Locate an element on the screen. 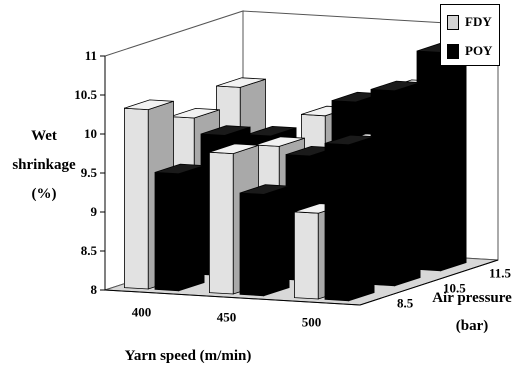  y-axis-title-line1: Air pressure is located at coordinates (472, 298).